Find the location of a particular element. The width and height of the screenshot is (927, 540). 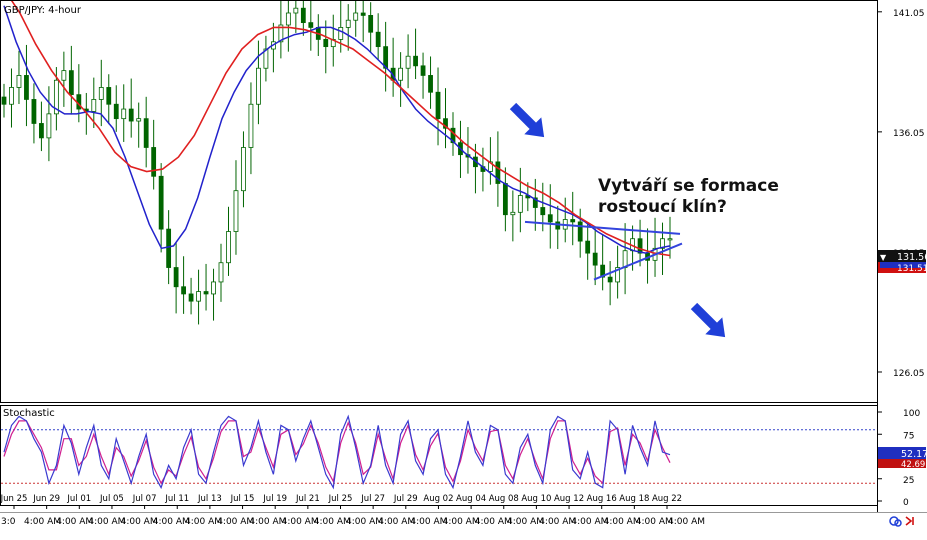

symbol-label: GBP/JPY is located at coordinates (24, 10).